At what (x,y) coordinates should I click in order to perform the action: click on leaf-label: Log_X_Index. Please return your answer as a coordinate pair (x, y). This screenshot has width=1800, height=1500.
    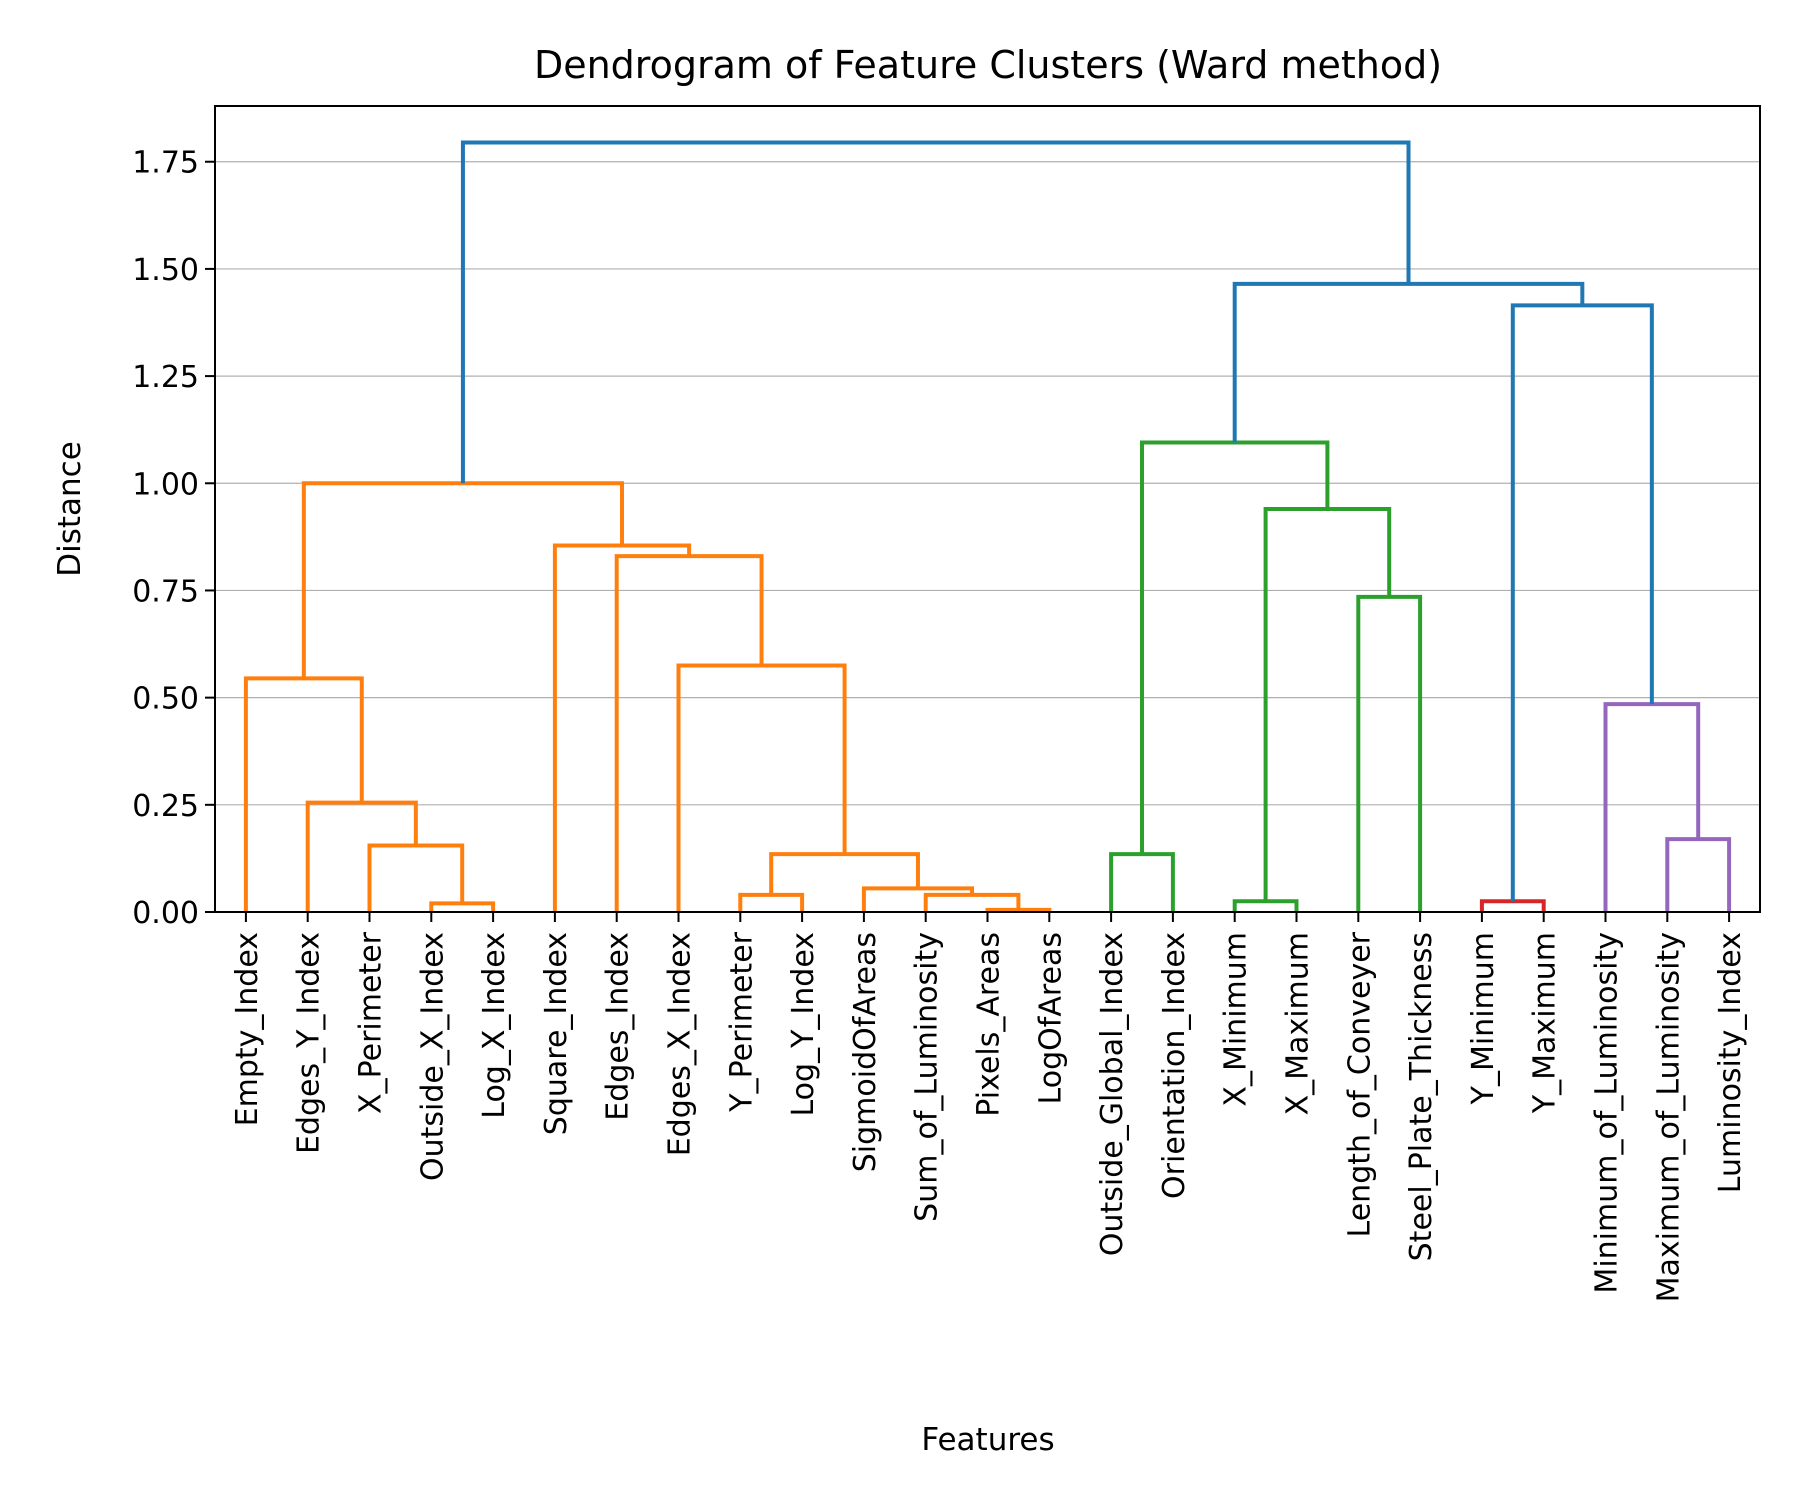
    Looking at the image, I should click on (494, 1025).